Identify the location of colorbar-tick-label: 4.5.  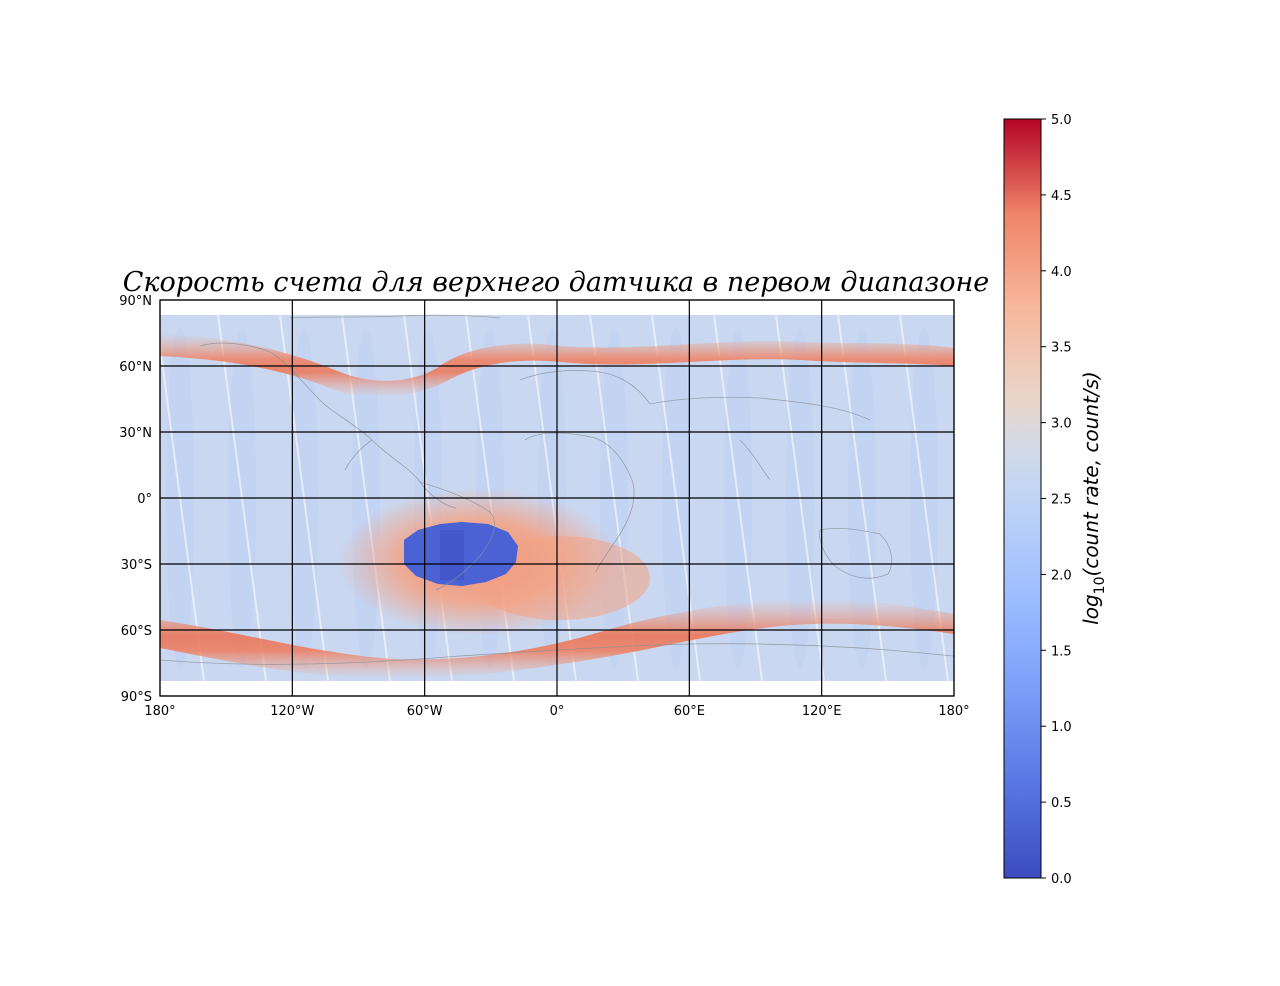
(1061, 196).